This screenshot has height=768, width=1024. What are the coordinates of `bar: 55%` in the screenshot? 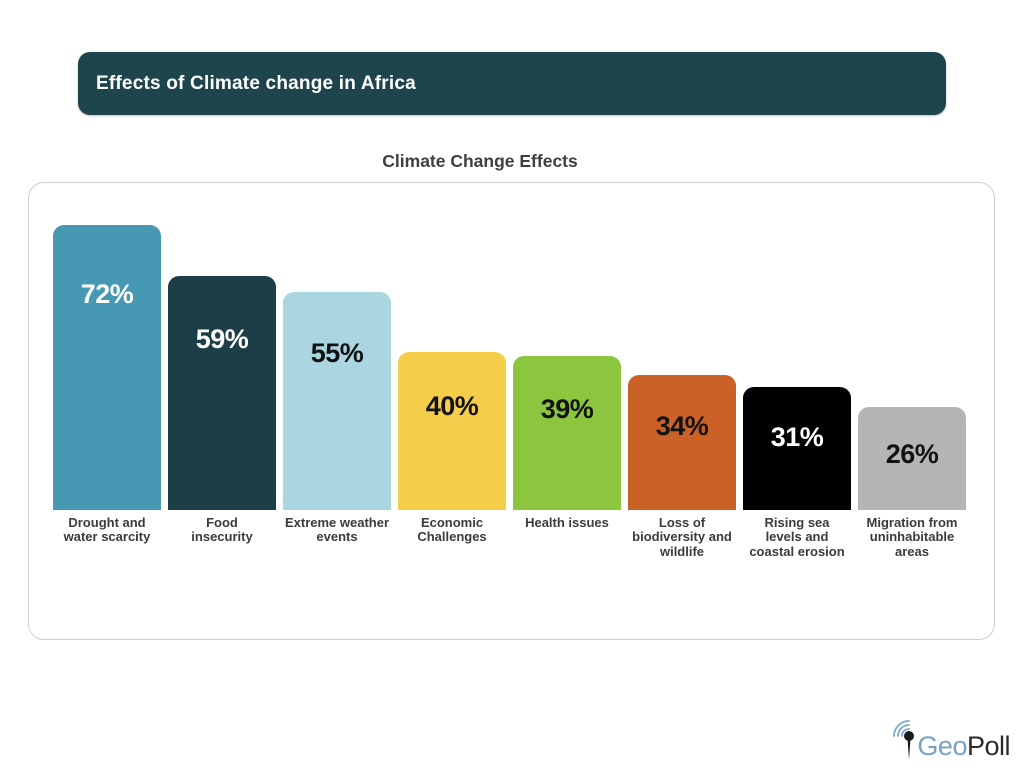 It's located at (337, 401).